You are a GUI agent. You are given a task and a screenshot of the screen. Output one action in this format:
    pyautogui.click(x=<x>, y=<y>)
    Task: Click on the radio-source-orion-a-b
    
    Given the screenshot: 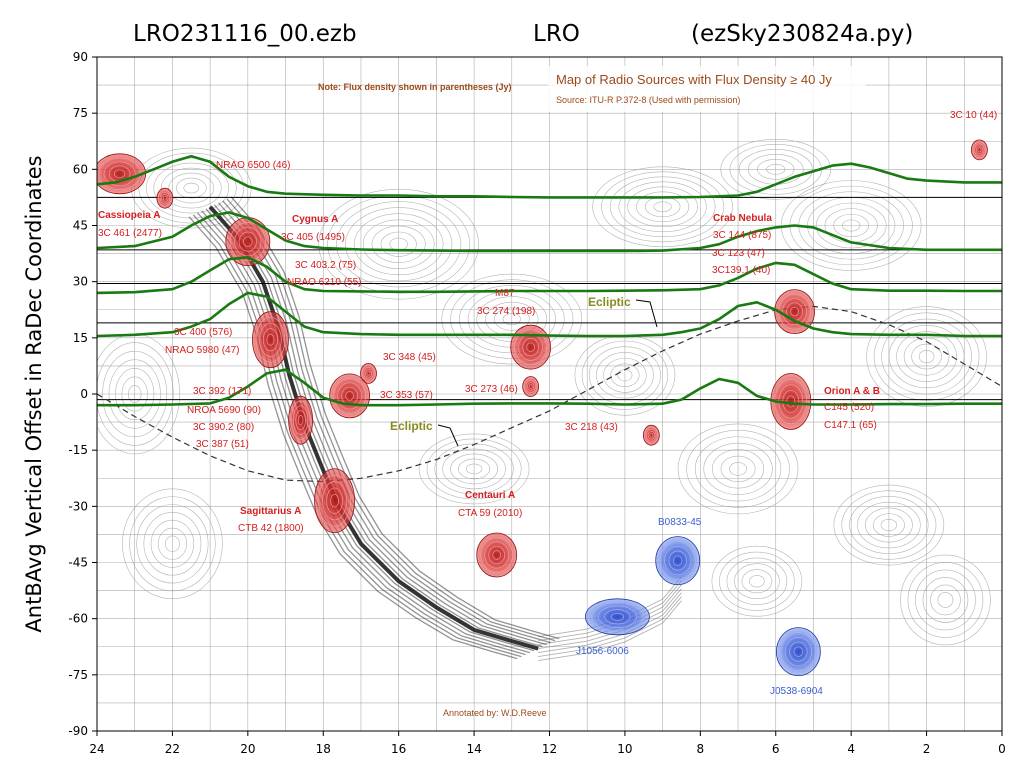 What is the action you would take?
    pyautogui.click(x=791, y=401)
    